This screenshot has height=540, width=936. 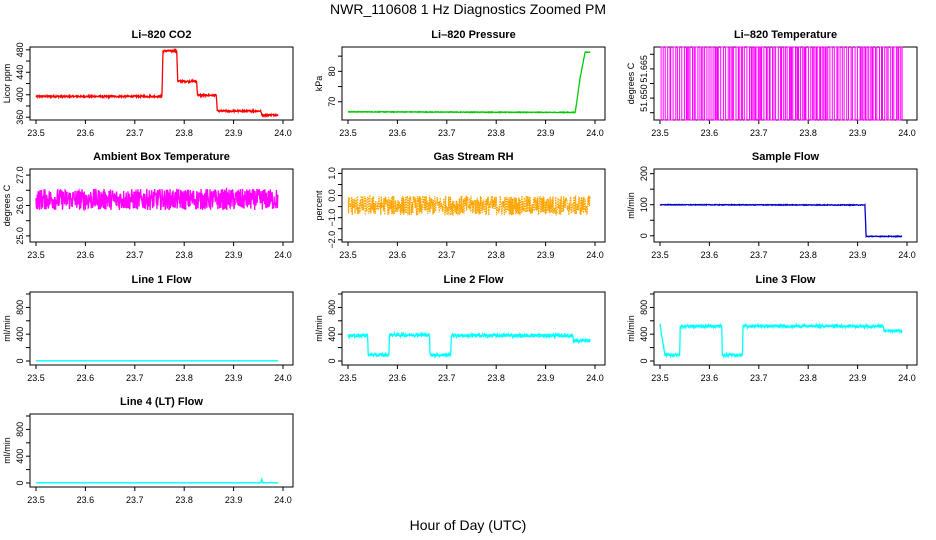 What do you see at coordinates (283, 255) in the screenshot?
I see `panel-4-x-tick-label: 24.0` at bounding box center [283, 255].